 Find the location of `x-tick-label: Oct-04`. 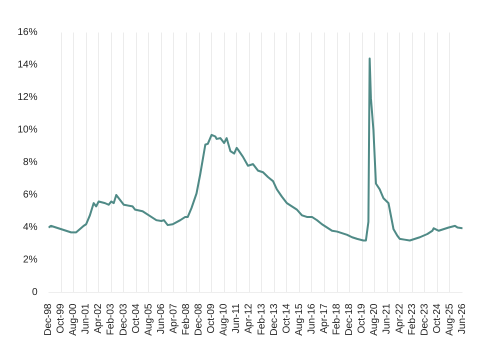

x-tick-label: Oct-04 is located at coordinates (136, 318).